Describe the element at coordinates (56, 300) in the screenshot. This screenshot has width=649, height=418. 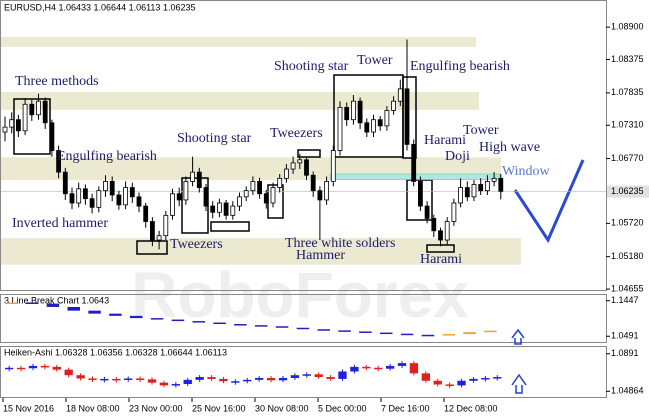
I see `panel-title: 3 Line Break Chart 1.0643` at that location.